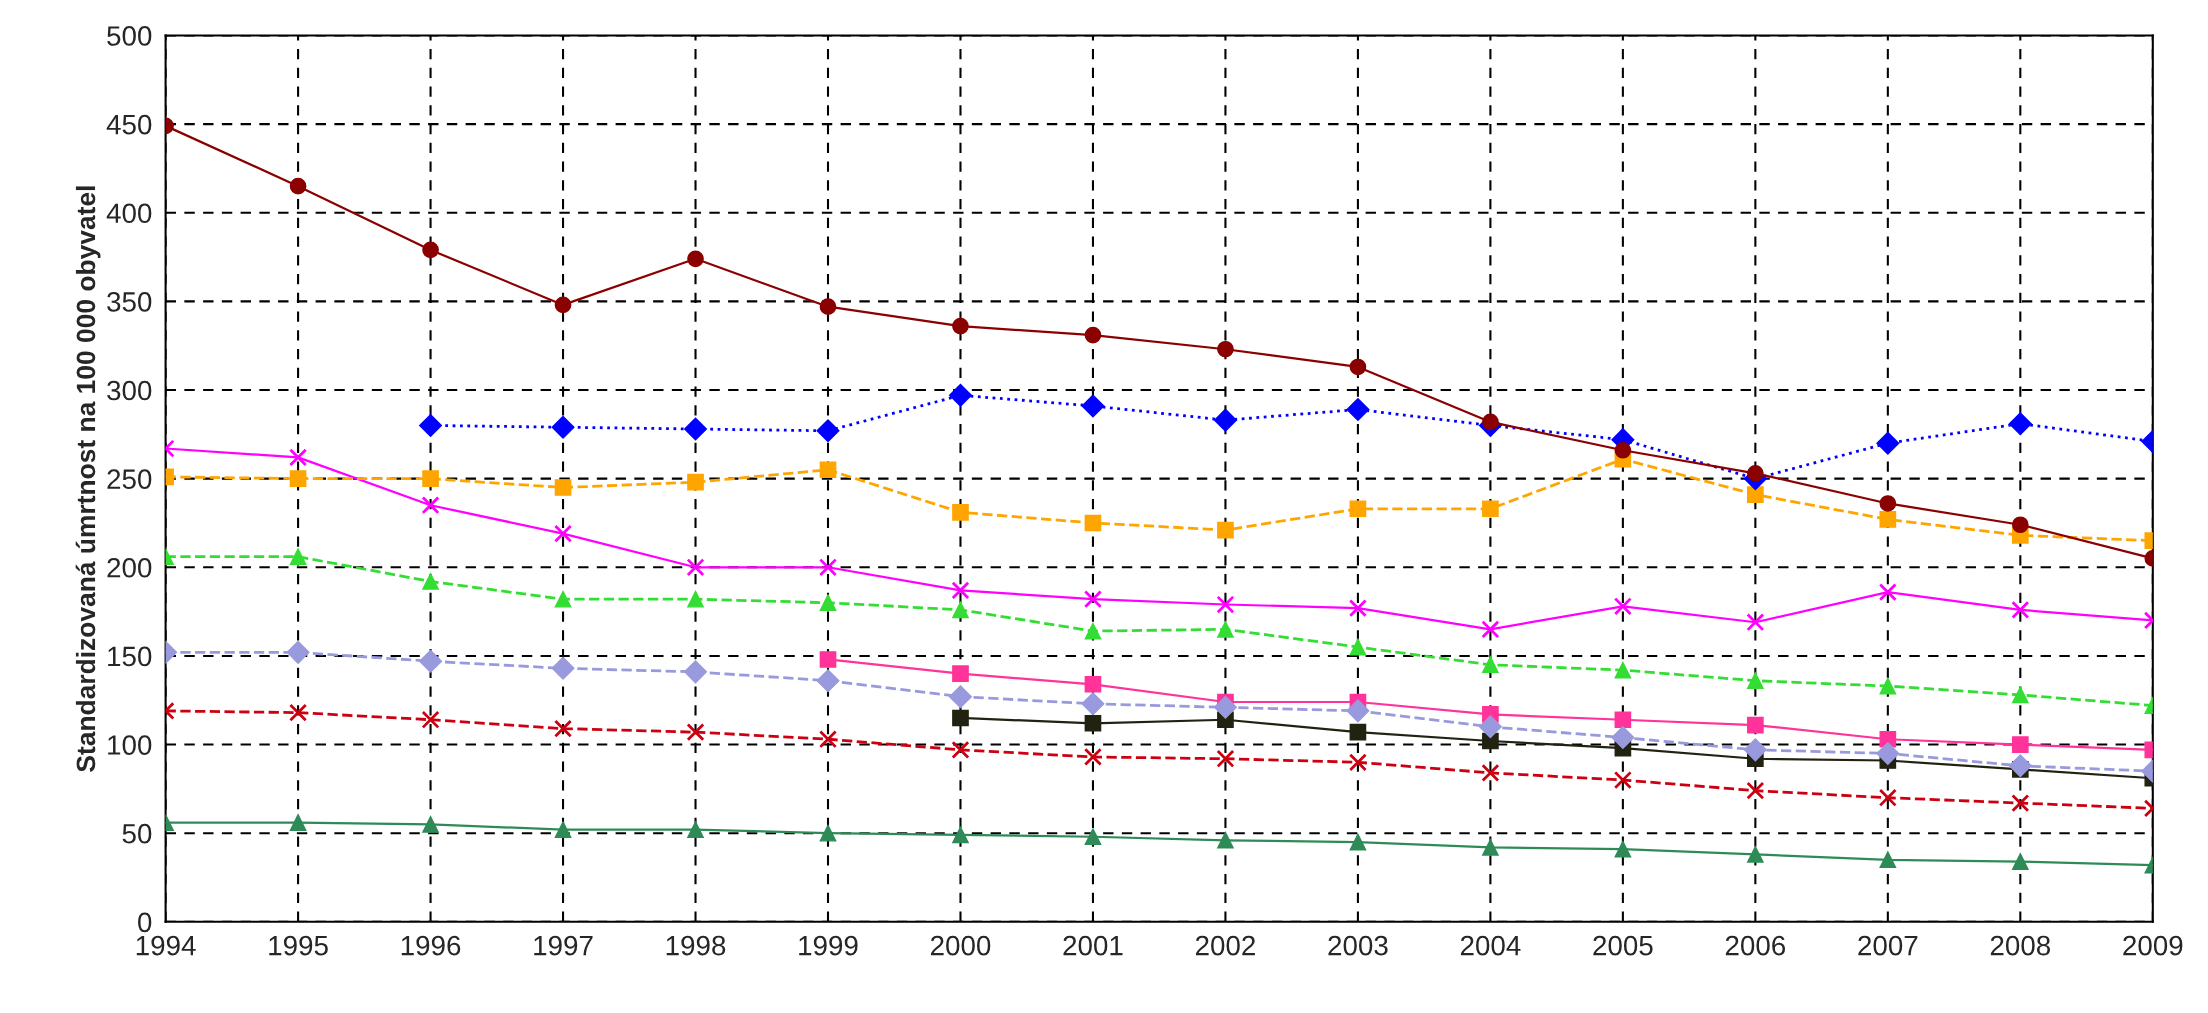  I want to click on x-tick-label: 2008, so click(2020, 945).